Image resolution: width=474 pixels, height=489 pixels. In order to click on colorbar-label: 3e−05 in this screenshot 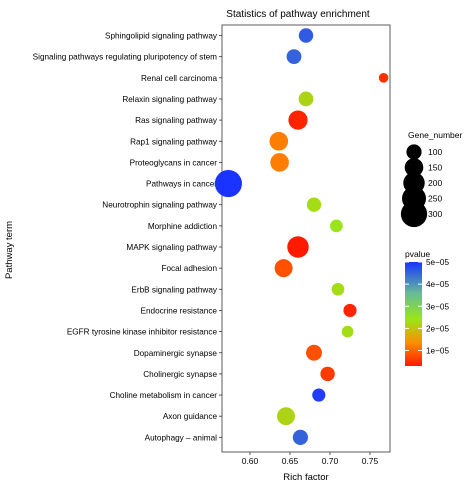, I will do `click(437, 306)`.